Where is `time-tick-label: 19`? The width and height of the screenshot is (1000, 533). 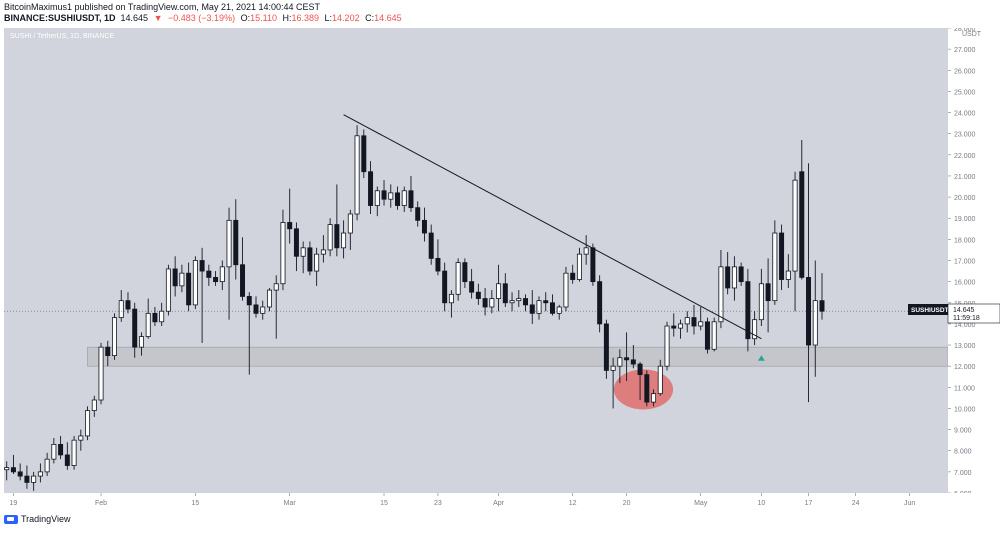 time-tick-label: 19 is located at coordinates (14, 503).